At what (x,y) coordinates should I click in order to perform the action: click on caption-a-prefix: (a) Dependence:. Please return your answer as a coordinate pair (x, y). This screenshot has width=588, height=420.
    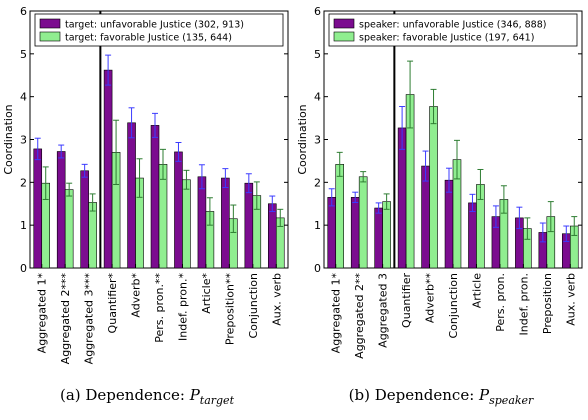
    Looking at the image, I should click on (124, 395).